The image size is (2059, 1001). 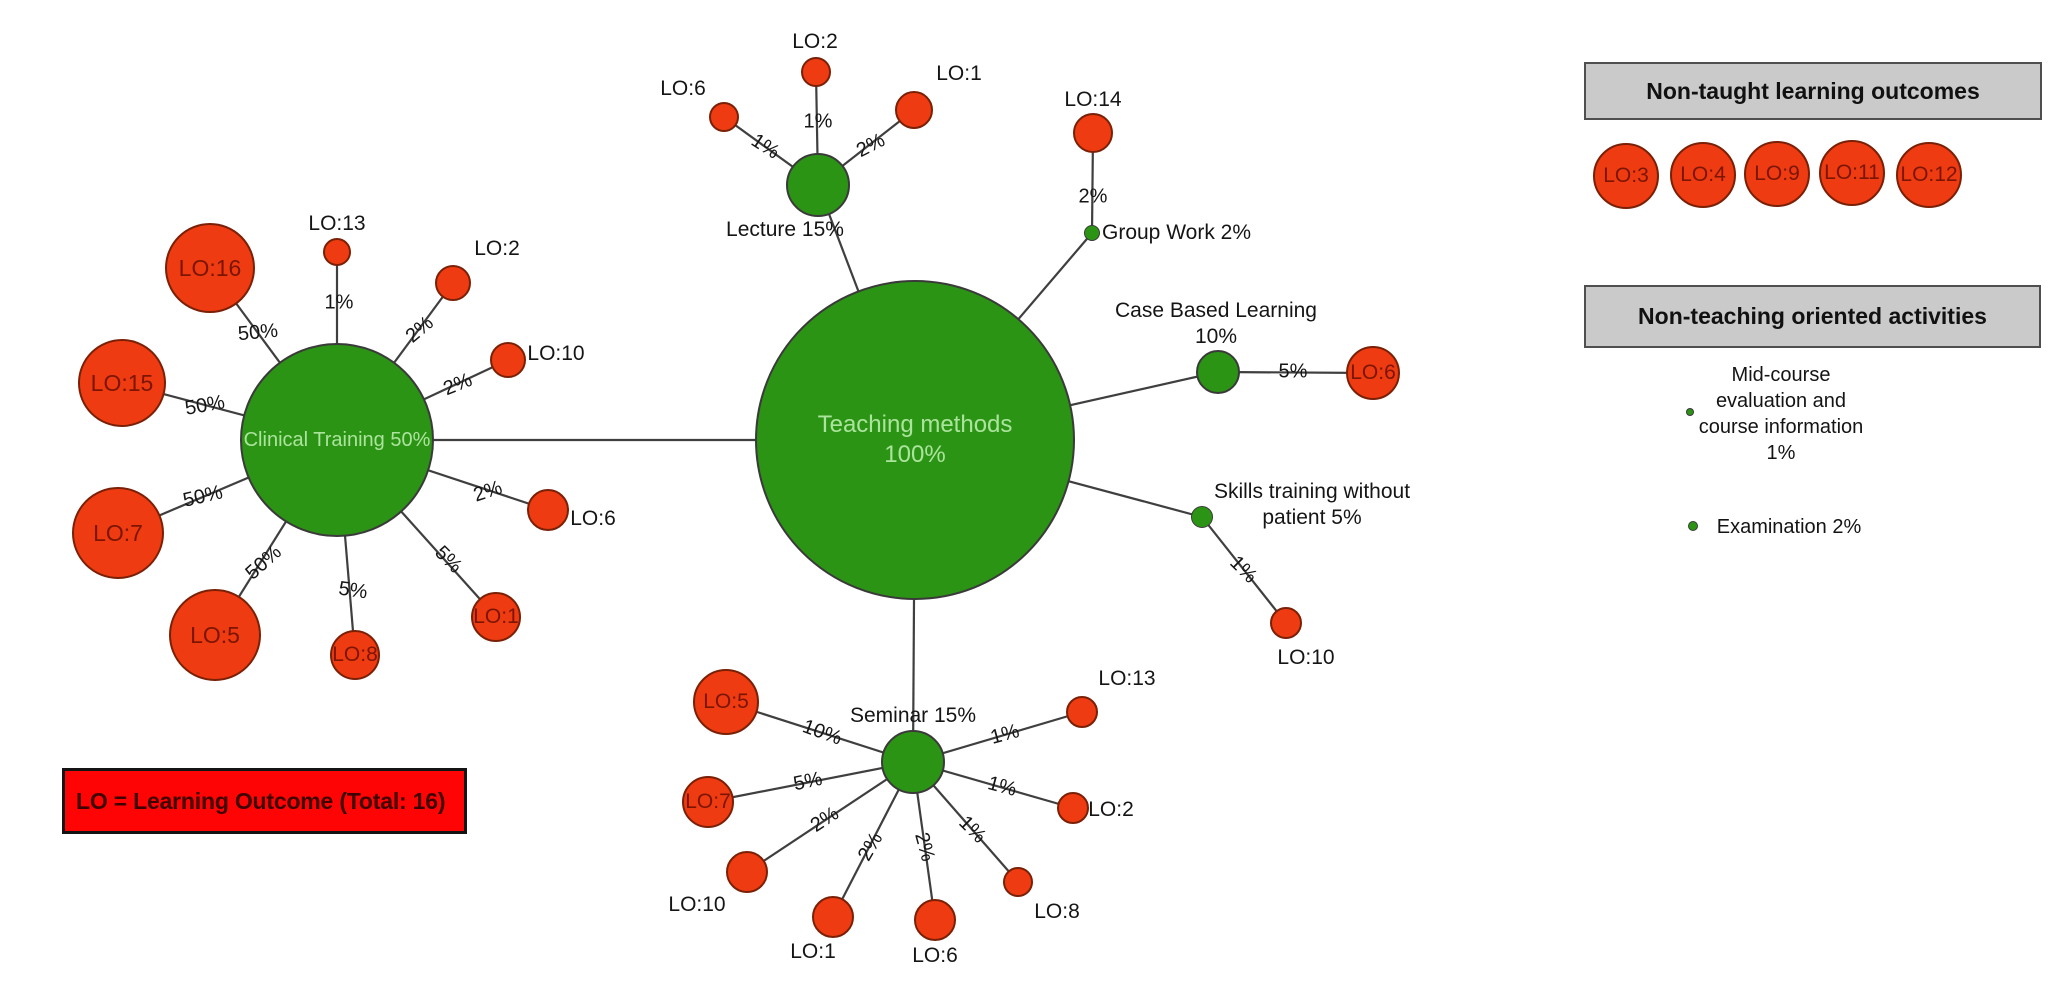 What do you see at coordinates (1693, 526) in the screenshot?
I see `node-examination-dot` at bounding box center [1693, 526].